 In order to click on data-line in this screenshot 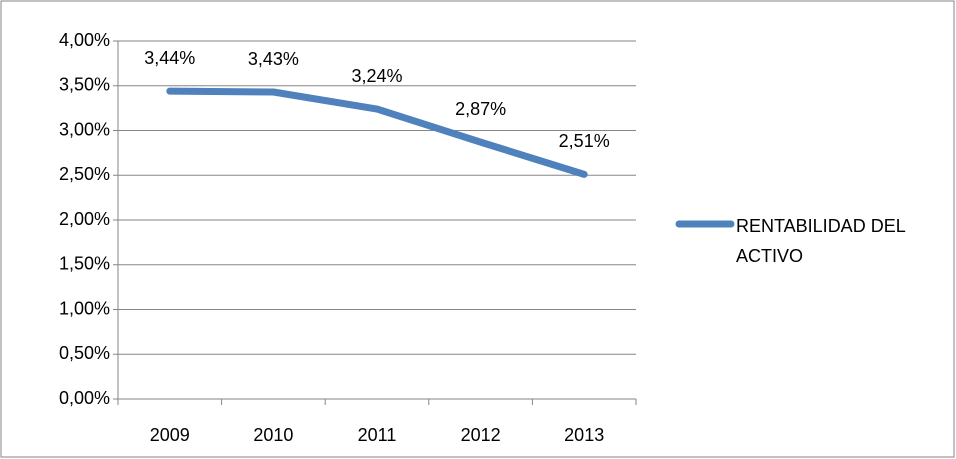, I will do `click(377, 132)`.